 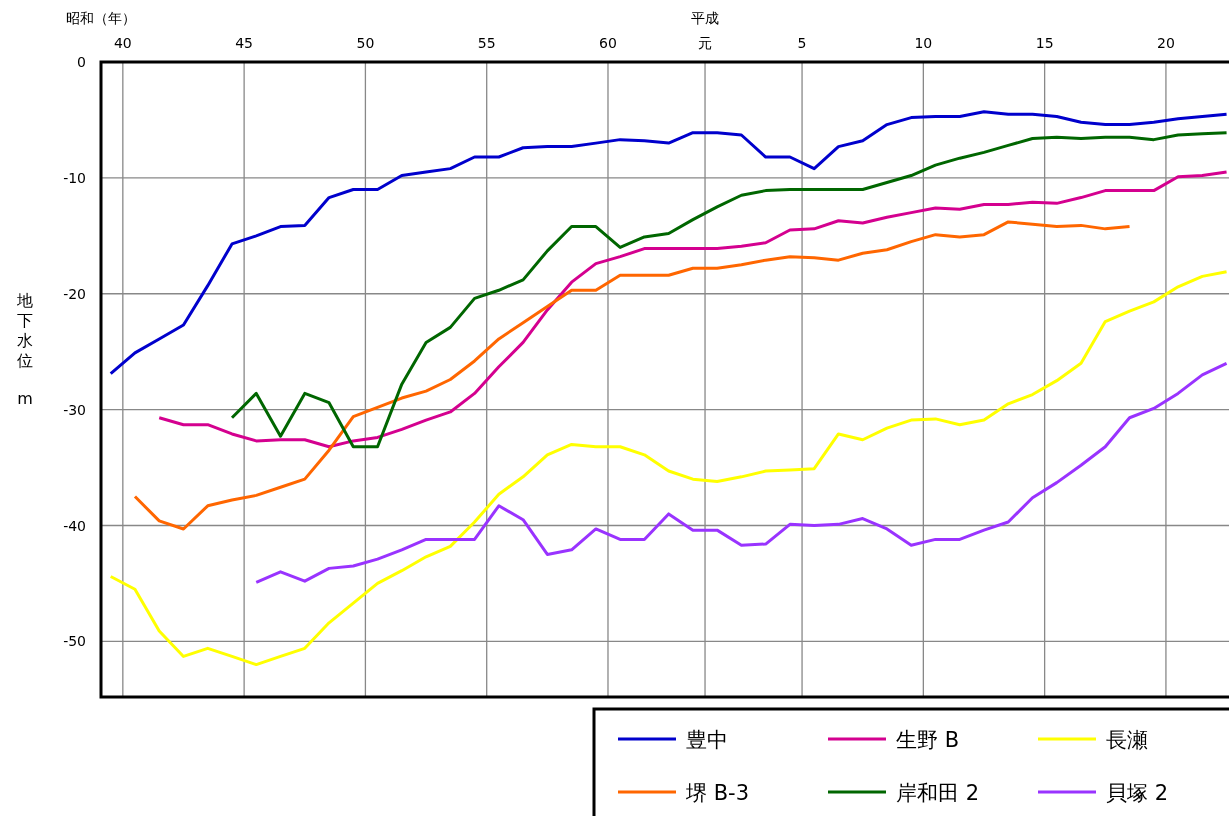 What do you see at coordinates (928, 740) in the screenshot?
I see `legend-label: 生野 B` at bounding box center [928, 740].